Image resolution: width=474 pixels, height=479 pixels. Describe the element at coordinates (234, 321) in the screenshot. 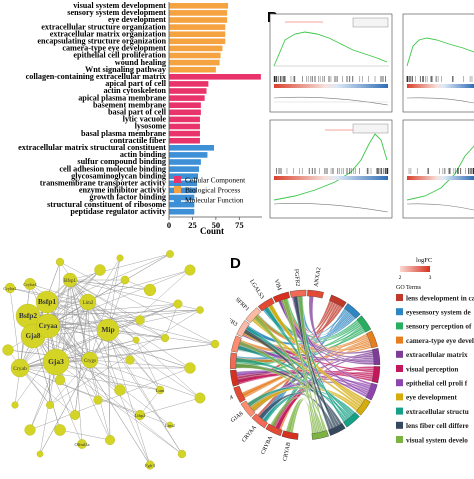

I see `gene-label: FGFR3` at that location.